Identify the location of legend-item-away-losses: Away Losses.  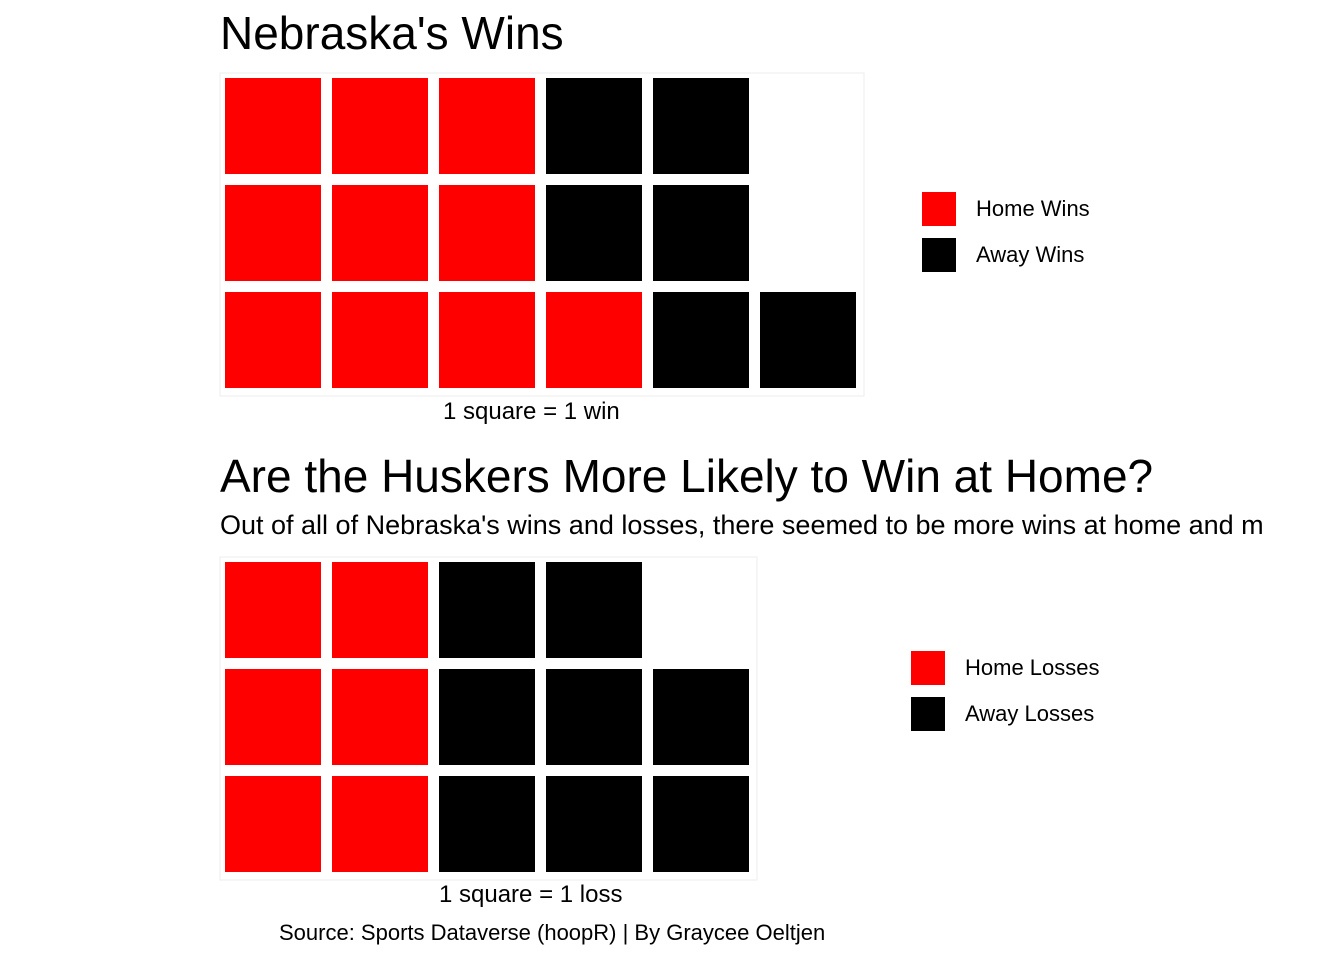
(1002, 714).